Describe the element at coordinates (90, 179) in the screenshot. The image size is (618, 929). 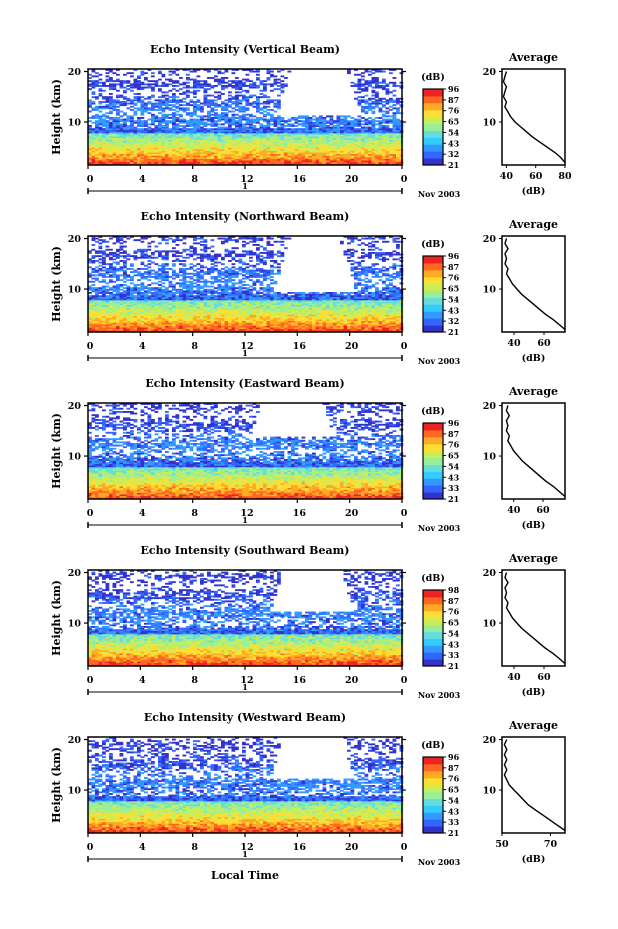
I see `x-tick-label: 0` at that location.